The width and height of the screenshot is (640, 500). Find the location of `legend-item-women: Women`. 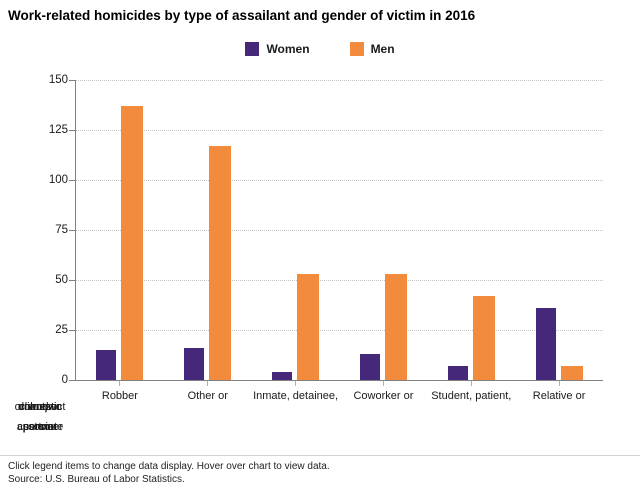

legend-item-women: Women is located at coordinates (277, 49).